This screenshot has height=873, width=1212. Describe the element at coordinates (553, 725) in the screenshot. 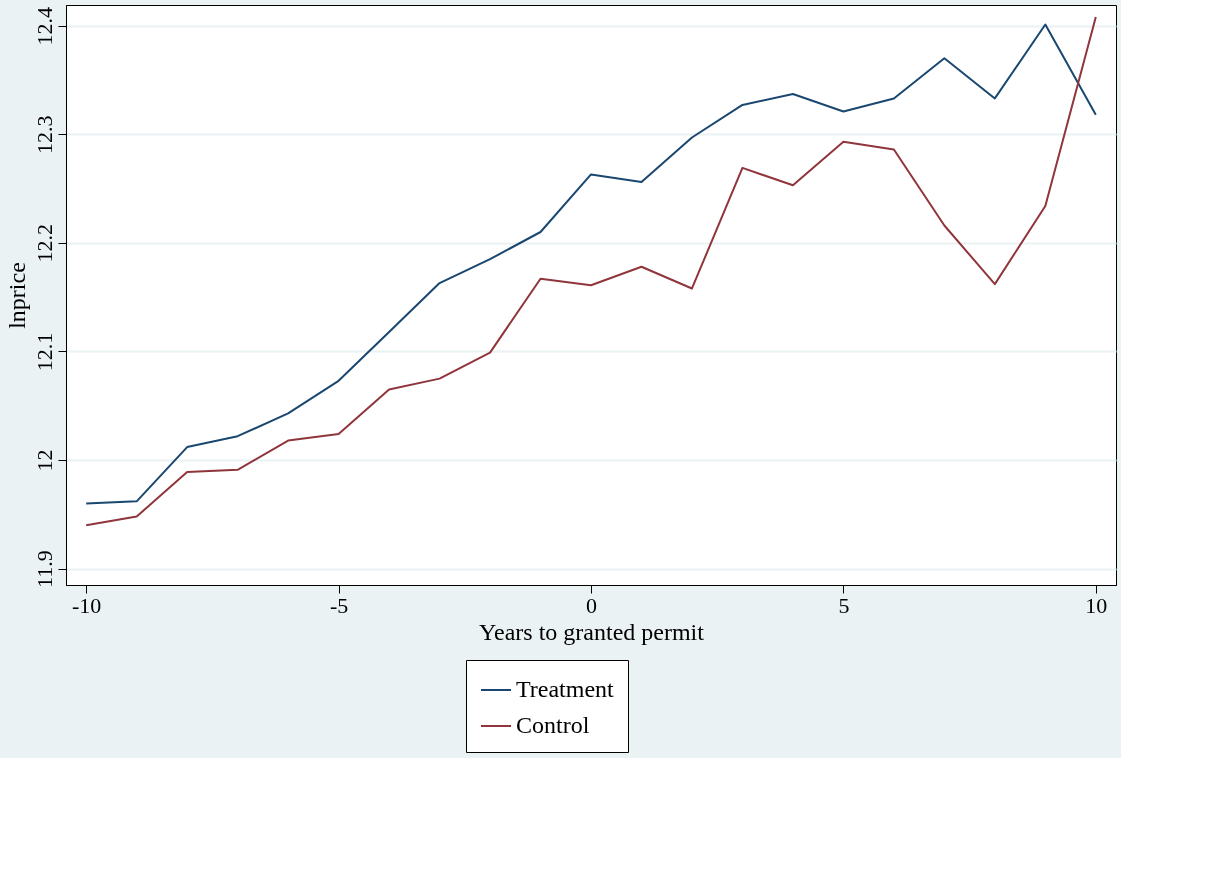

I see `legend-label: Control` at that location.